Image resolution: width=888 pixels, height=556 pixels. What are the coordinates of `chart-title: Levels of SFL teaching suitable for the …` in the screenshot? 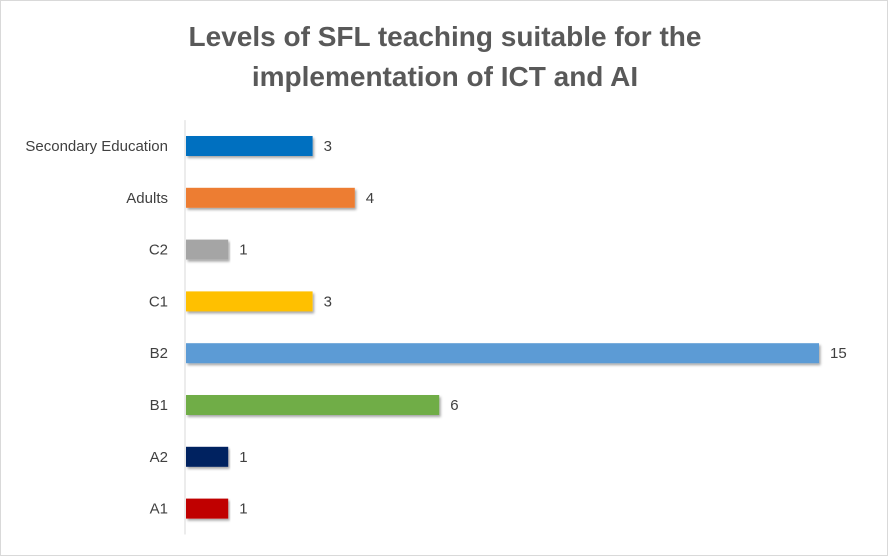 It's located at (444, 57).